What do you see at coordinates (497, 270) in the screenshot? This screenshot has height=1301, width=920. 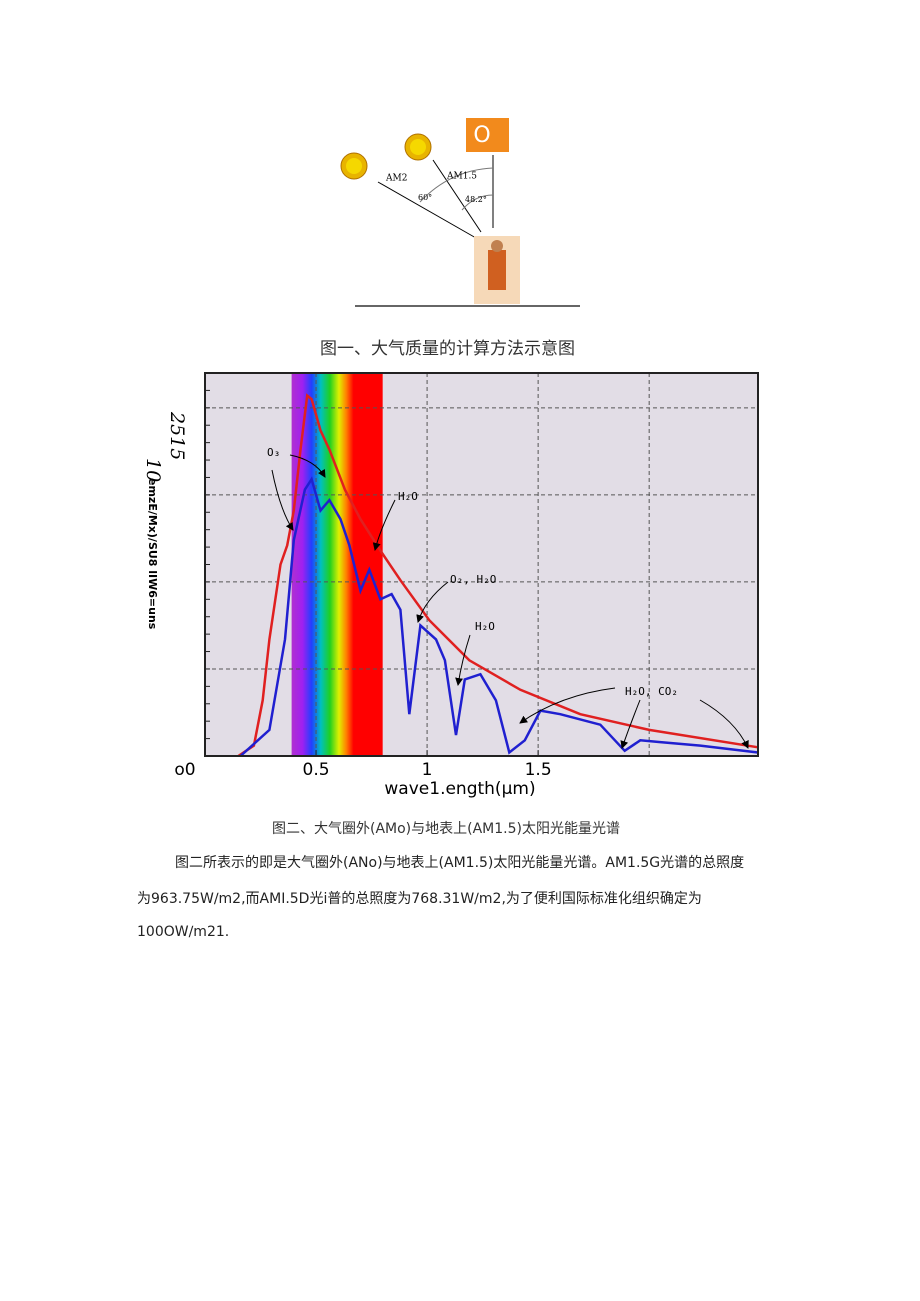 I see `person` at bounding box center [497, 270].